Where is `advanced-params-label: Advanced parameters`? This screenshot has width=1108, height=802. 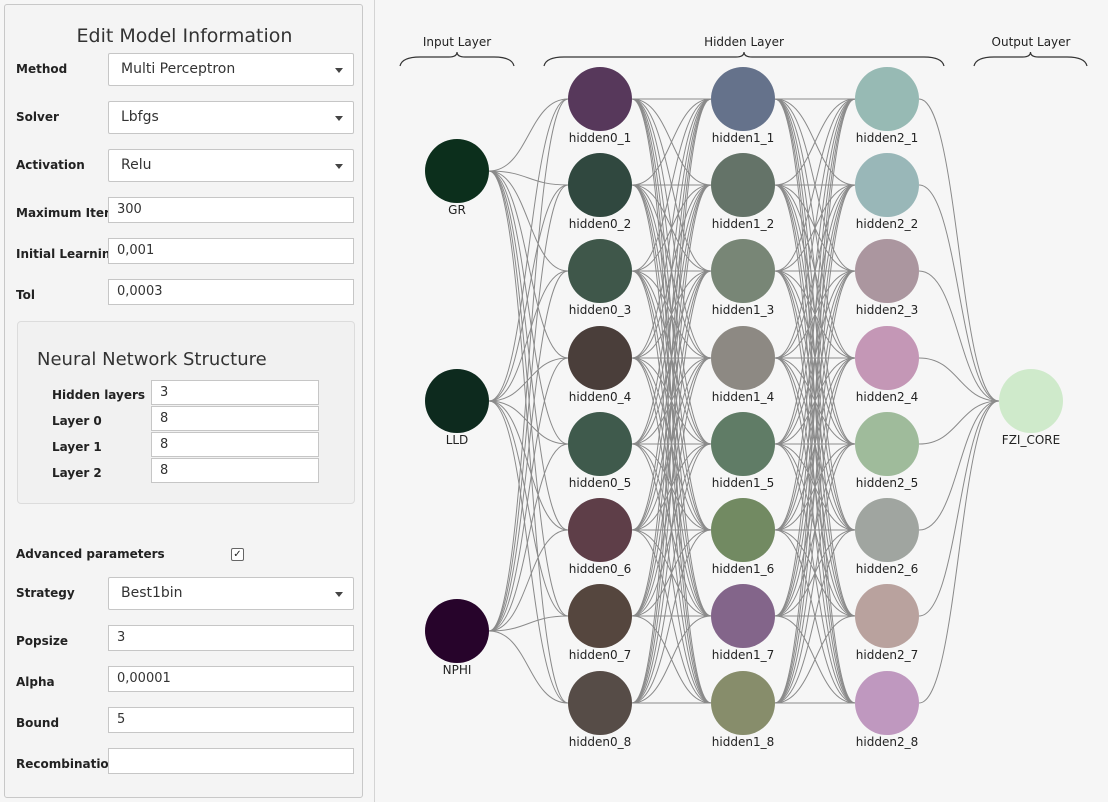
advanced-params-label: Advanced parameters is located at coordinates (90, 554).